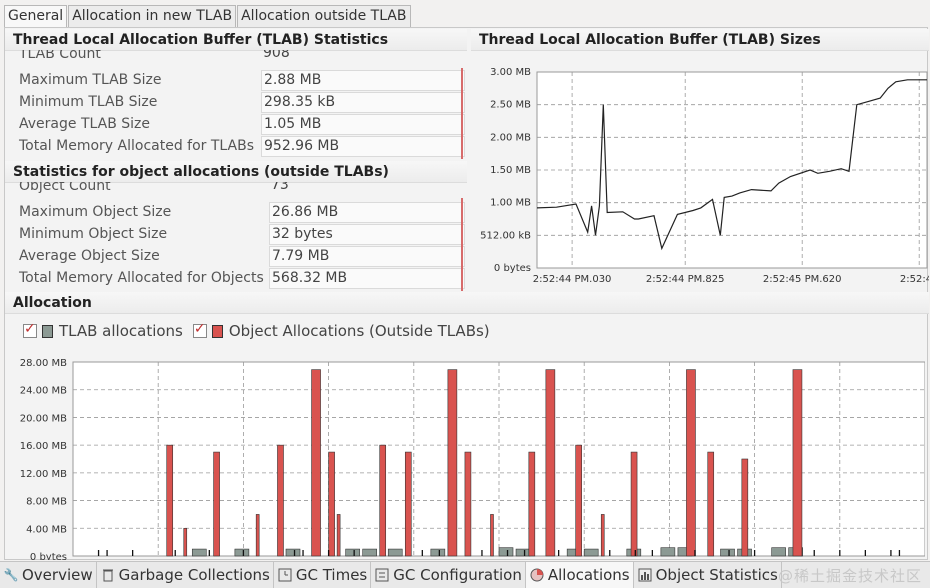 This screenshot has width=930, height=588. I want to click on tab-gc-configuration: GC Configuration, so click(448, 575).